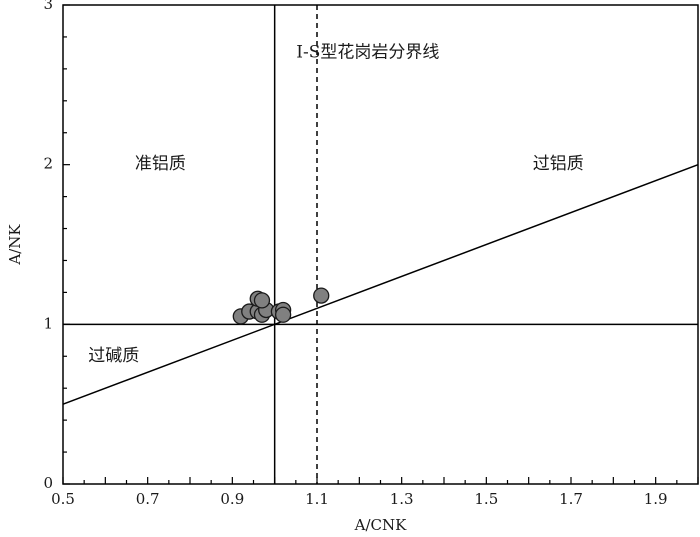  Describe the element at coordinates (15, 245) in the screenshot. I see `y-axis-label: A/NK` at that location.